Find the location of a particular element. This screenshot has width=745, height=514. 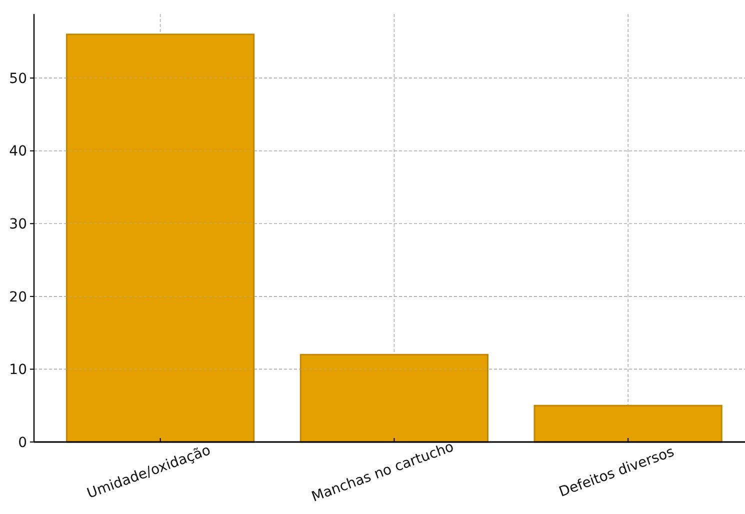

y-tick-label: 30 is located at coordinates (18, 224).